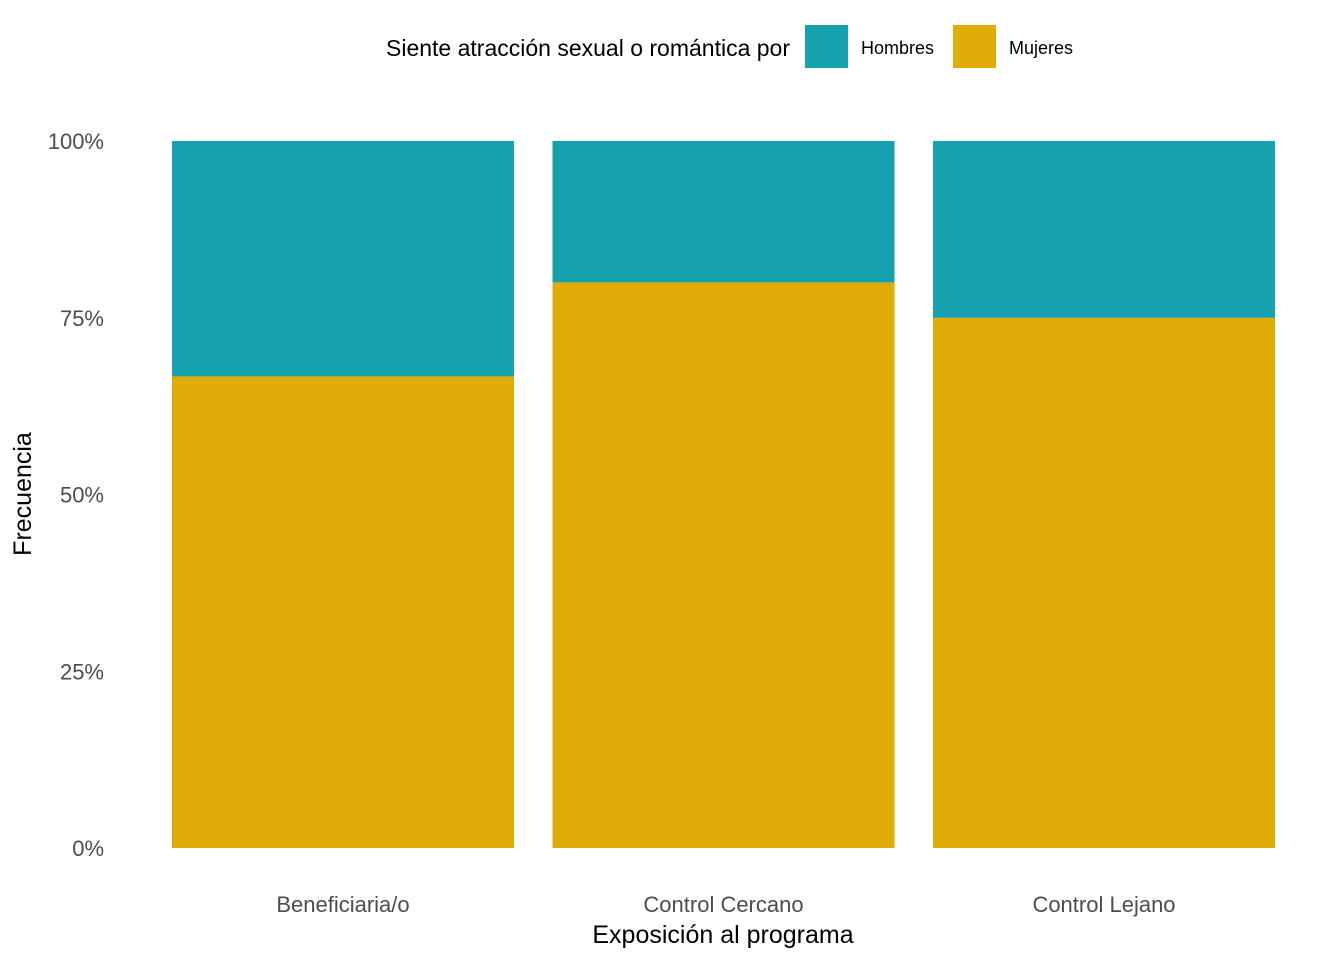  Describe the element at coordinates (82, 318) in the screenshot. I see `y-tick-label: 75%` at that location.